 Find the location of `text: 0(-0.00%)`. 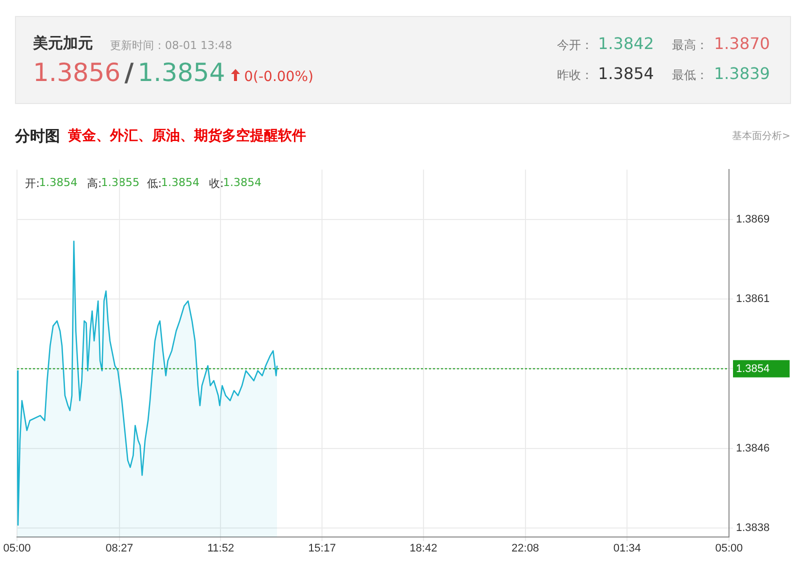

text: 0(-0.00%) is located at coordinates (279, 77).